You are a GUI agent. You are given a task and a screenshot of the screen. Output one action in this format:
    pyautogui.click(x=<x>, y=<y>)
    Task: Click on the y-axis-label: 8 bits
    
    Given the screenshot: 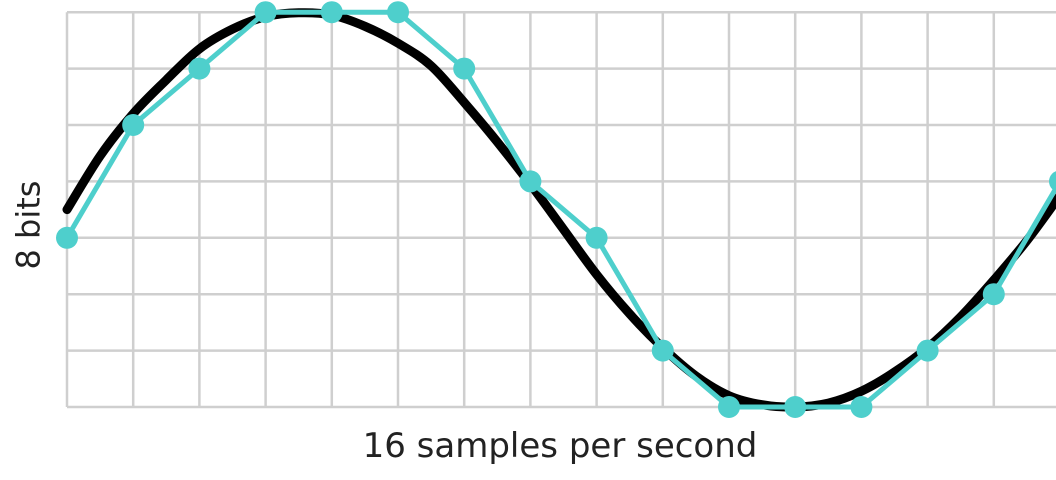 What is the action you would take?
    pyautogui.click(x=28, y=225)
    